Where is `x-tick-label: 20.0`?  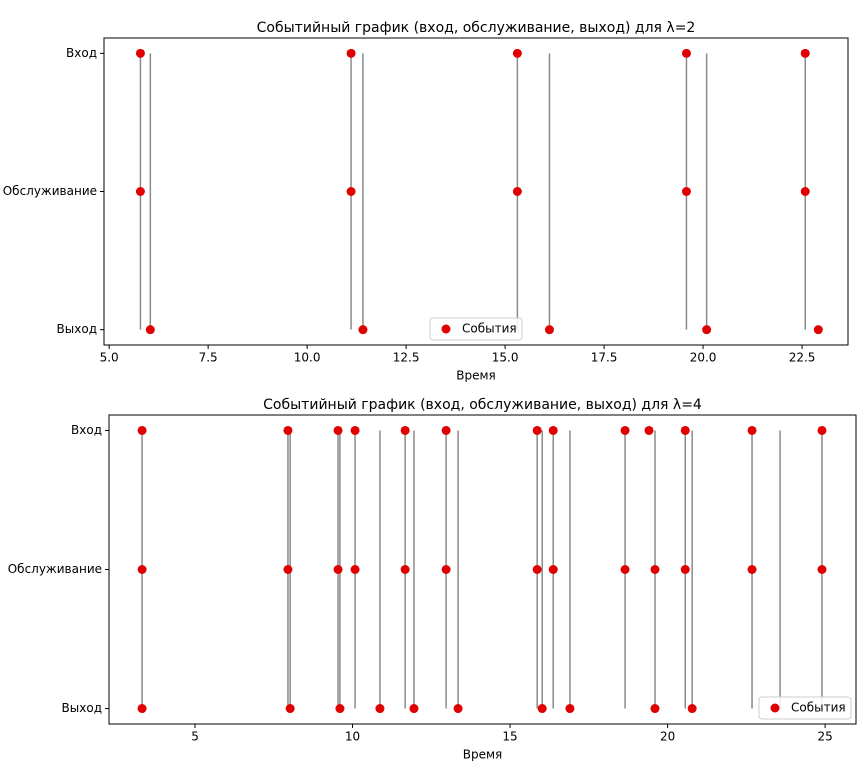 x-tick-label: 20.0 is located at coordinates (703, 358).